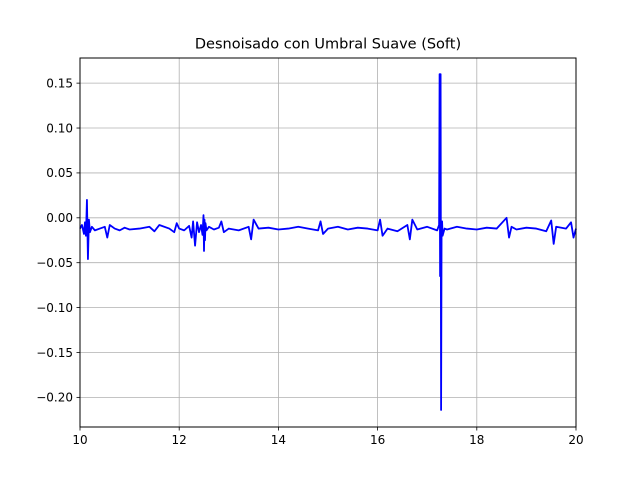 This screenshot has height=480, width=640. I want to click on y-tick-label: −0.15, so click(54, 353).